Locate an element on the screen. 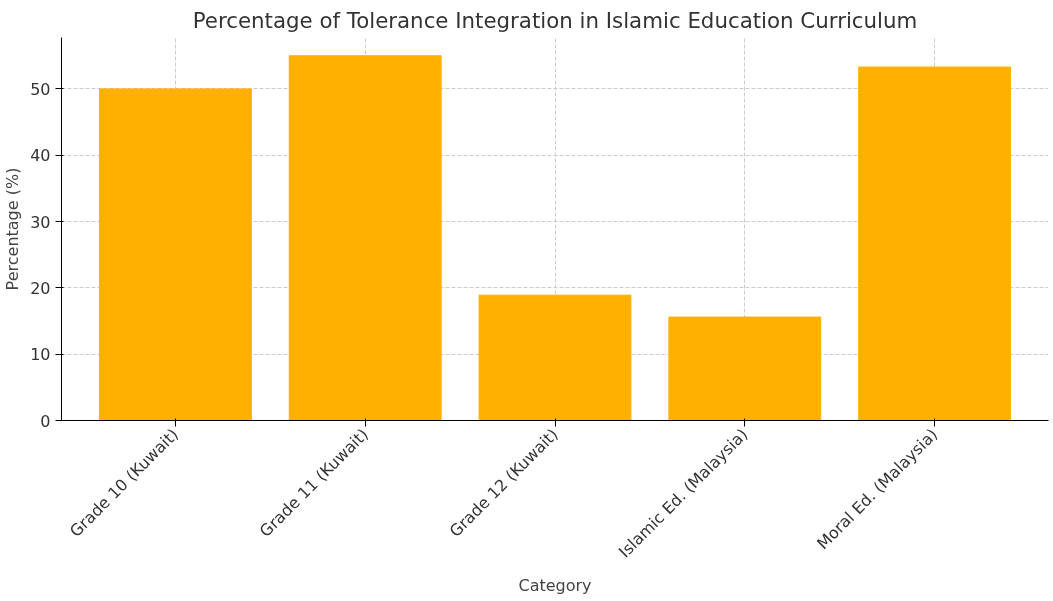  x-axis-title: Category is located at coordinates (555, 586).